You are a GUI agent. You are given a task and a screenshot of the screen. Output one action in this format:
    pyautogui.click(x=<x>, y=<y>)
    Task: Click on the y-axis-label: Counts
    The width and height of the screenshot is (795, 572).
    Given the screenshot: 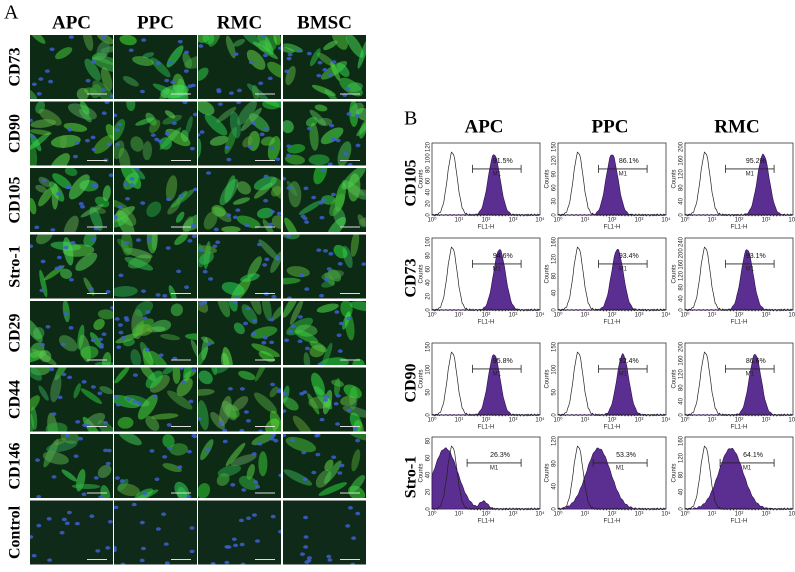 What is the action you would take?
    pyautogui.click(x=548, y=178)
    